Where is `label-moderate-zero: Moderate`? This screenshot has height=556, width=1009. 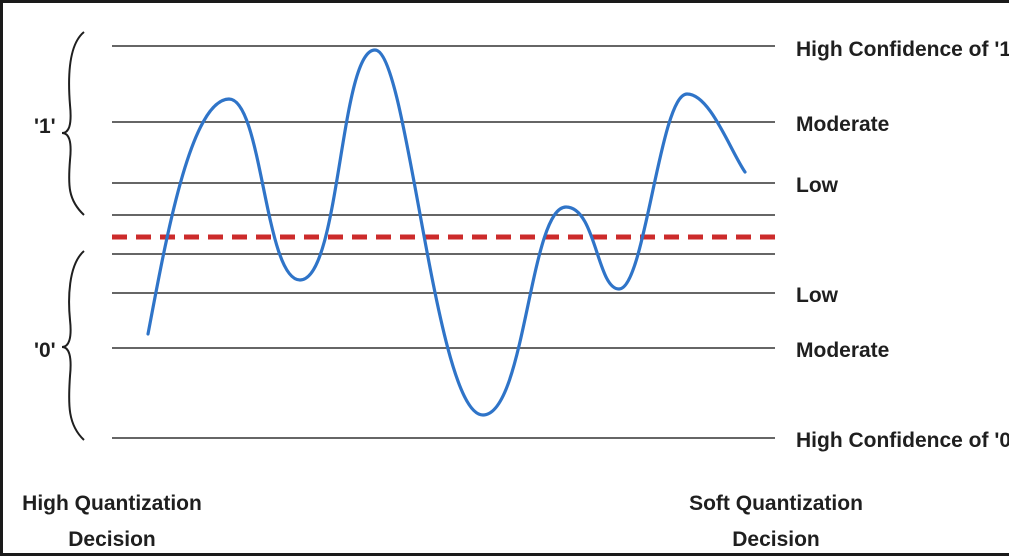 label-moderate-zero: Moderate is located at coordinates (842, 350).